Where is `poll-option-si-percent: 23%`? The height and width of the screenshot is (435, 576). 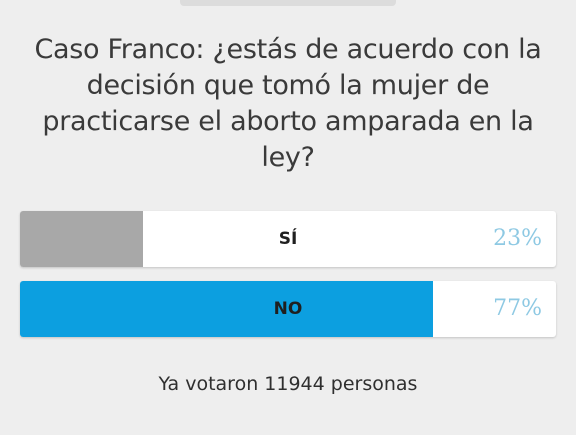
poll-option-si-percent: 23% is located at coordinates (517, 238).